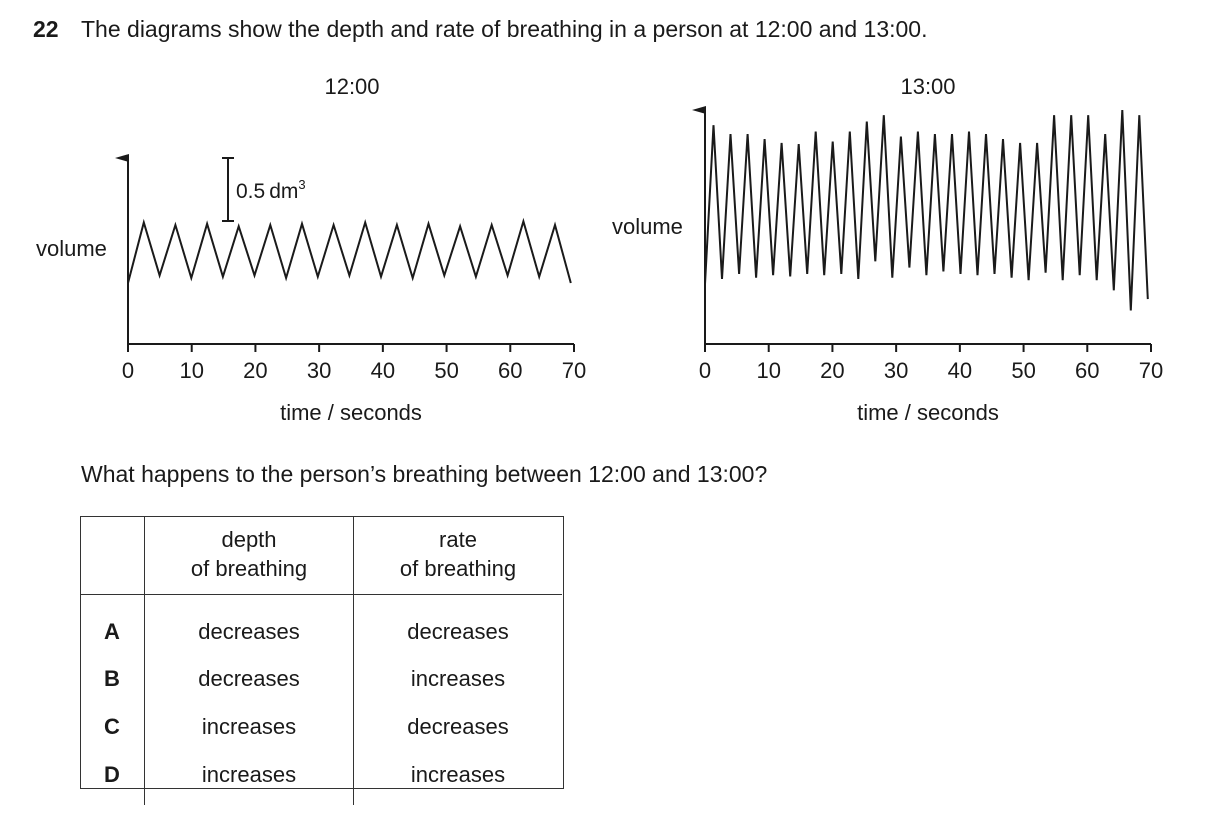  Describe the element at coordinates (112, 624) in the screenshot. I see `option-letter: A` at that location.